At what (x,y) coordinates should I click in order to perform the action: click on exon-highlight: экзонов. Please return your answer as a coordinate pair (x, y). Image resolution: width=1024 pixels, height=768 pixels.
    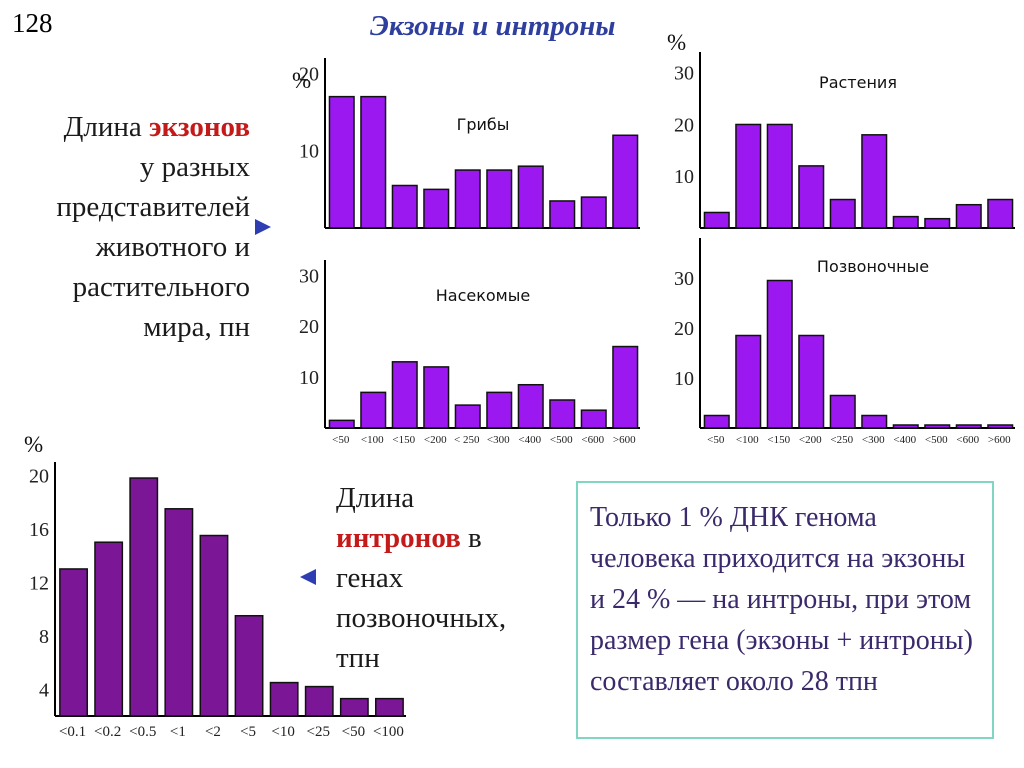
    Looking at the image, I should click on (199, 127).